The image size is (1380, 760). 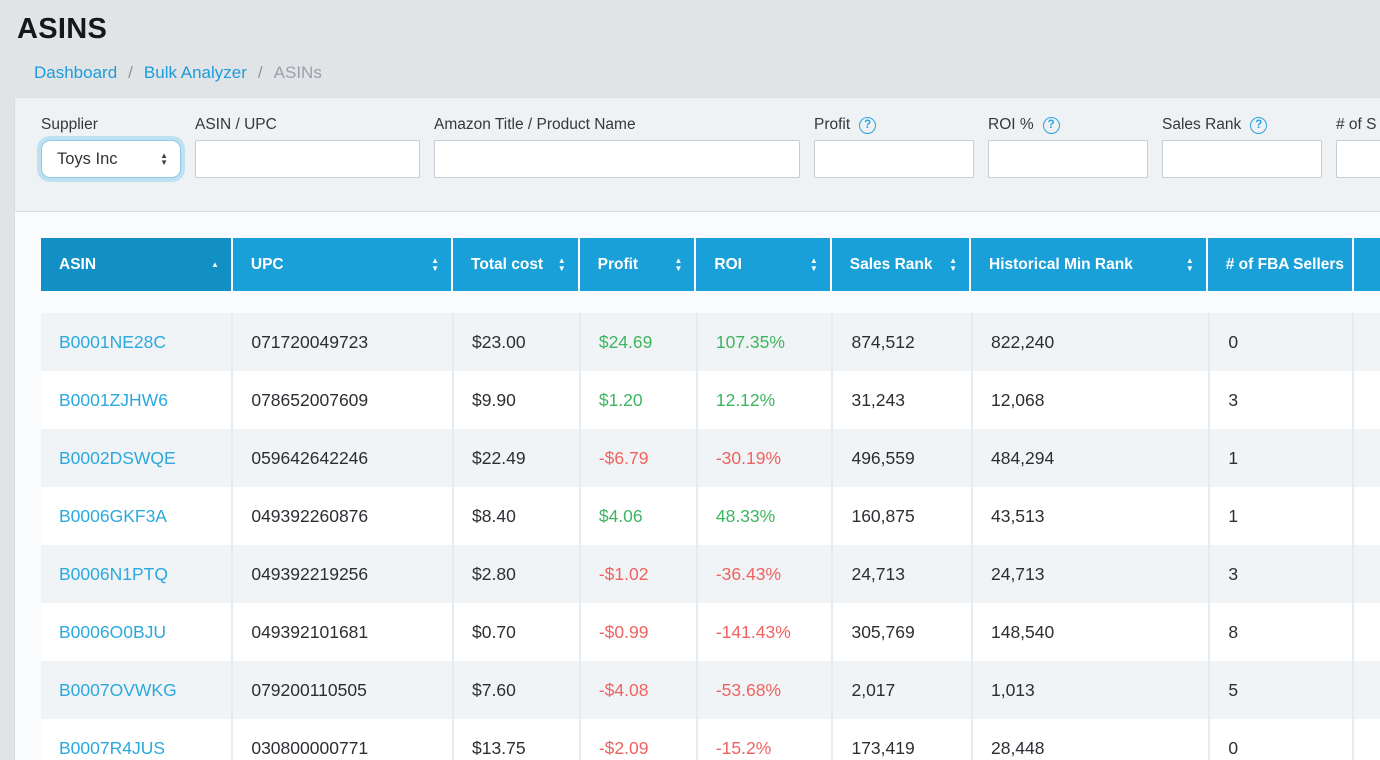 I want to click on cell-profit: $24.69, so click(x=639, y=342).